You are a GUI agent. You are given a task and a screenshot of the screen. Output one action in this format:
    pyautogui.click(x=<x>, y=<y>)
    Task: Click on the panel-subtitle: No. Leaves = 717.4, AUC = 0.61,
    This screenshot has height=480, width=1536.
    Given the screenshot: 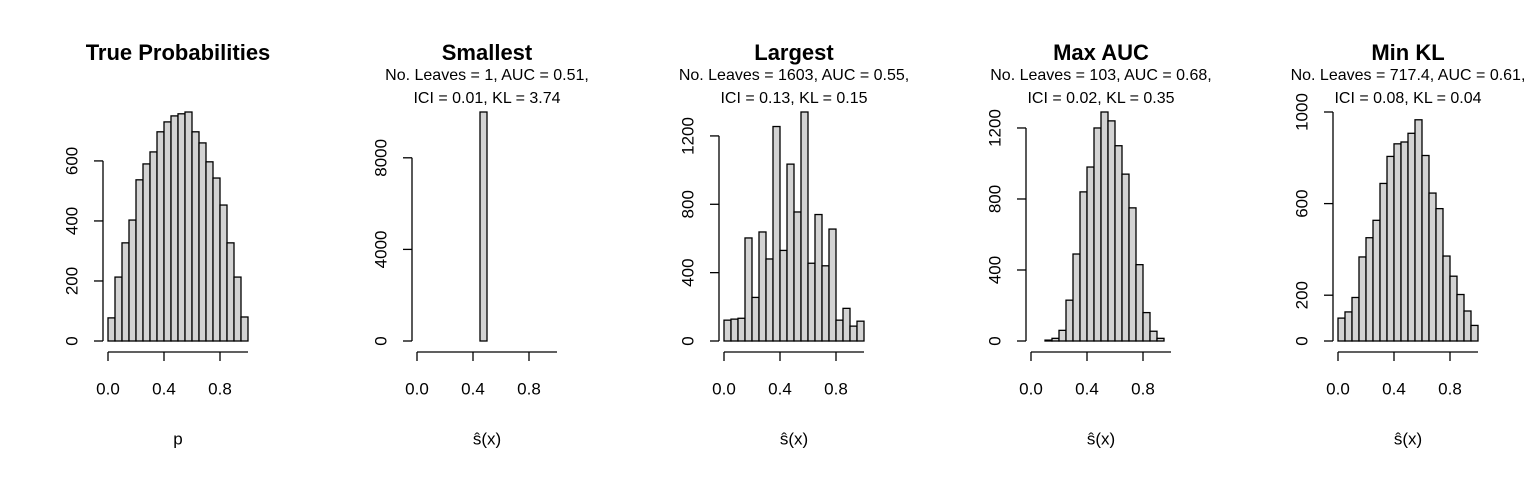 What is the action you would take?
    pyautogui.click(x=1408, y=75)
    